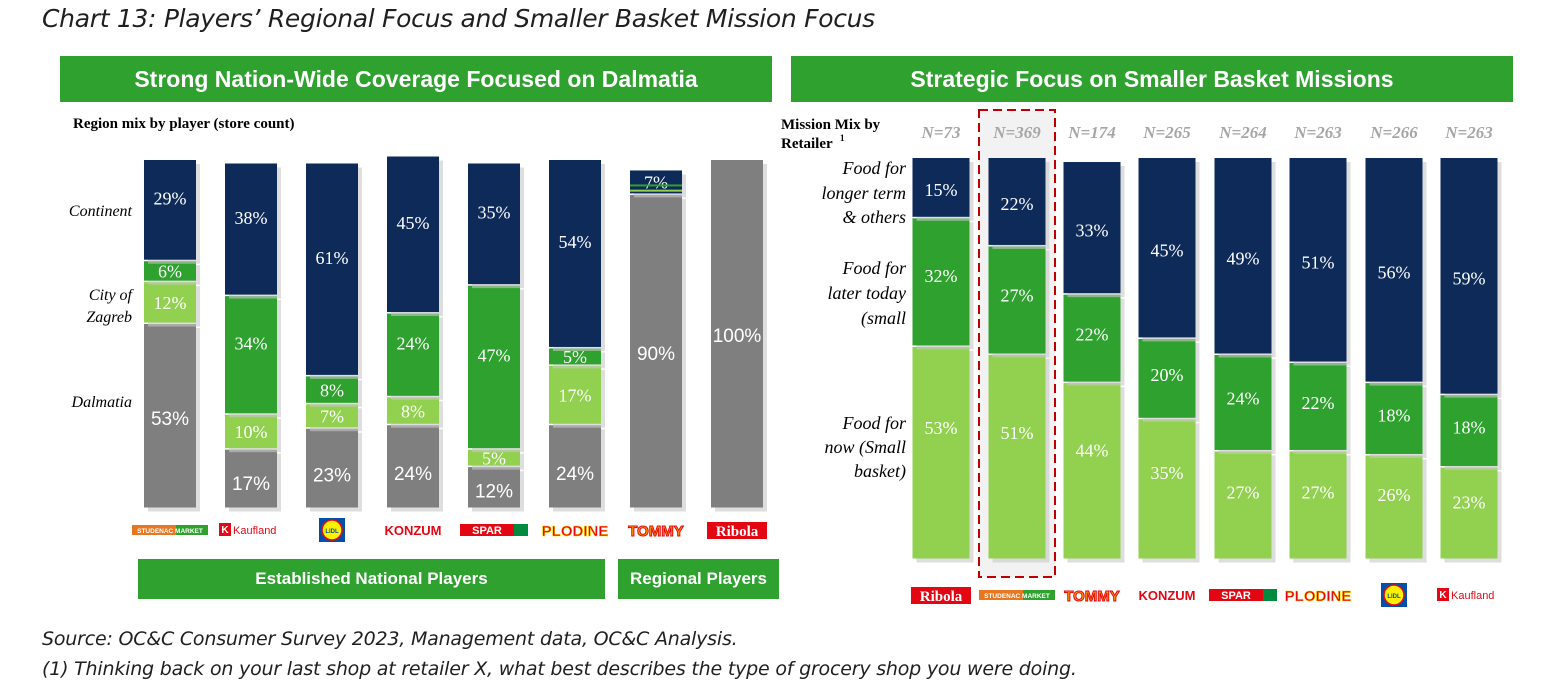  I want to click on left-data-label: 12%, so click(494, 491).